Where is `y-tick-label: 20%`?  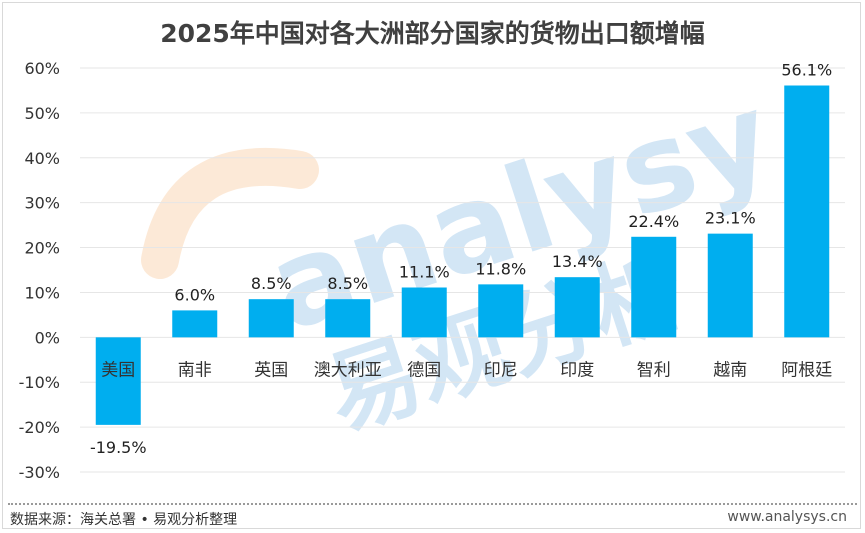 y-tick-label: 20% is located at coordinates (42, 248).